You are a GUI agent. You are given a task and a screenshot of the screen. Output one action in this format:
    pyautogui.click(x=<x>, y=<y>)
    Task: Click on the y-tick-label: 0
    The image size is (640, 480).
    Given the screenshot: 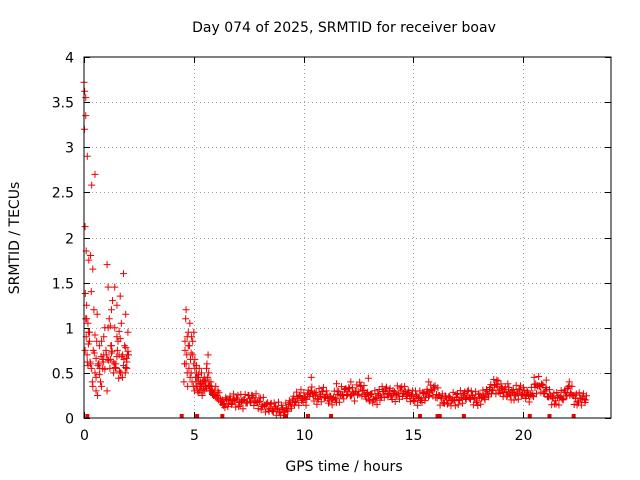 What is the action you would take?
    pyautogui.click(x=69, y=420)
    